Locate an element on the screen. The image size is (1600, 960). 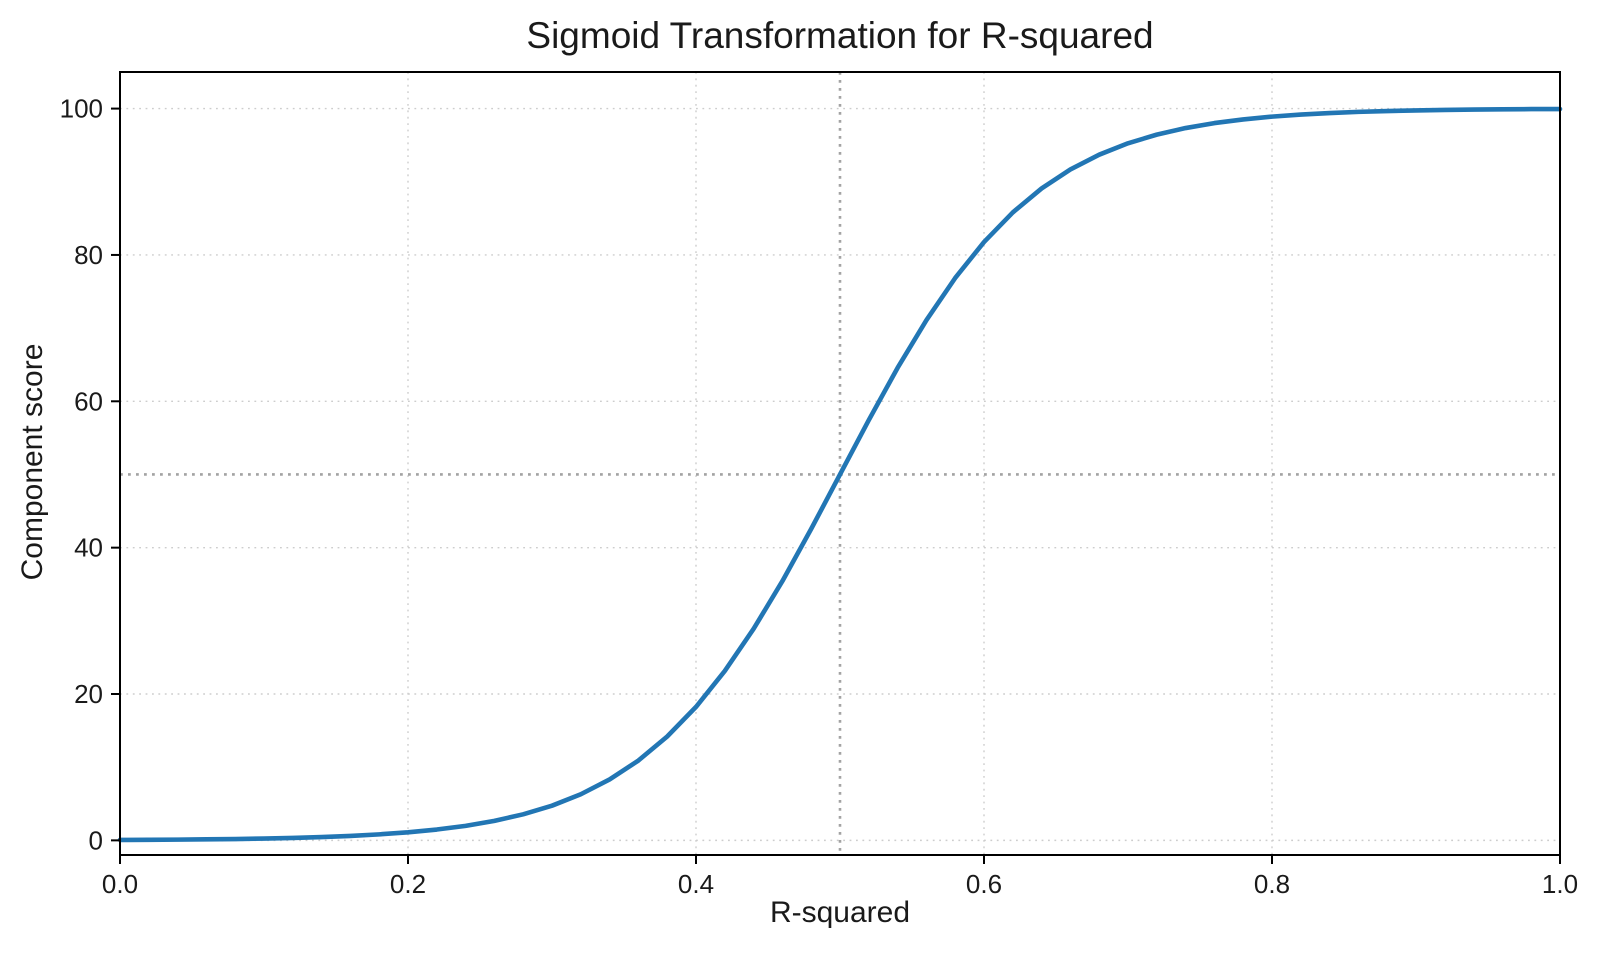
x-axis-label: R-squared is located at coordinates (840, 912).